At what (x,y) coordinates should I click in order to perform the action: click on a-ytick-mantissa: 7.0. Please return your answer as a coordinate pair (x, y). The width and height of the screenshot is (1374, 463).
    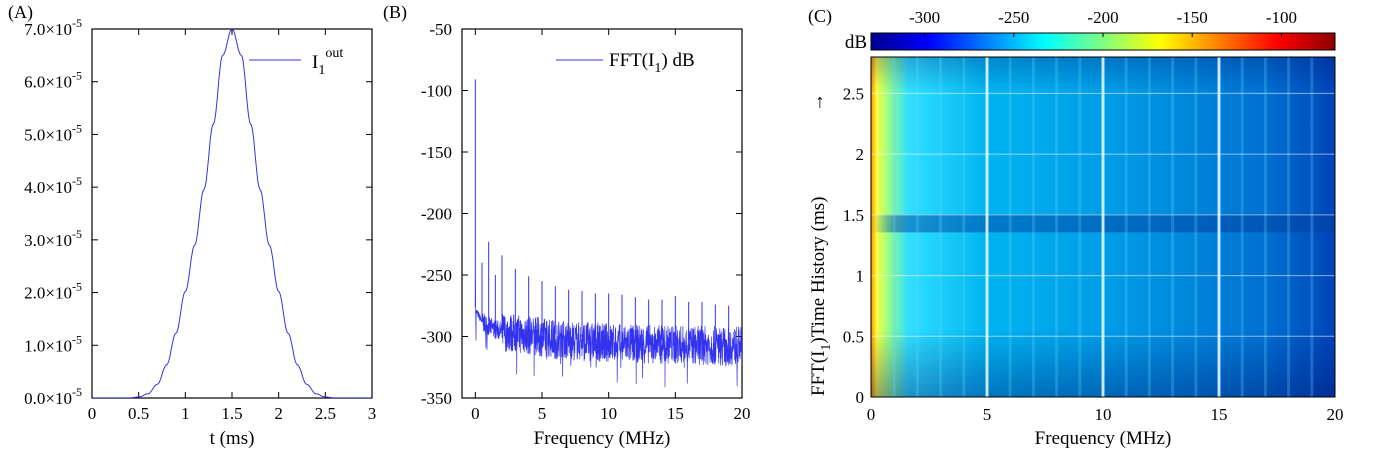
    Looking at the image, I should click on (34, 29).